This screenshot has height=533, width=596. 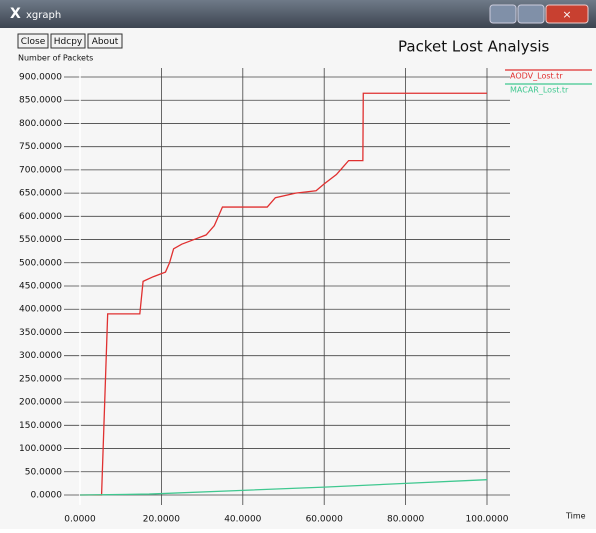 I want to click on toolbar-button-label: Close, so click(x=33, y=42).